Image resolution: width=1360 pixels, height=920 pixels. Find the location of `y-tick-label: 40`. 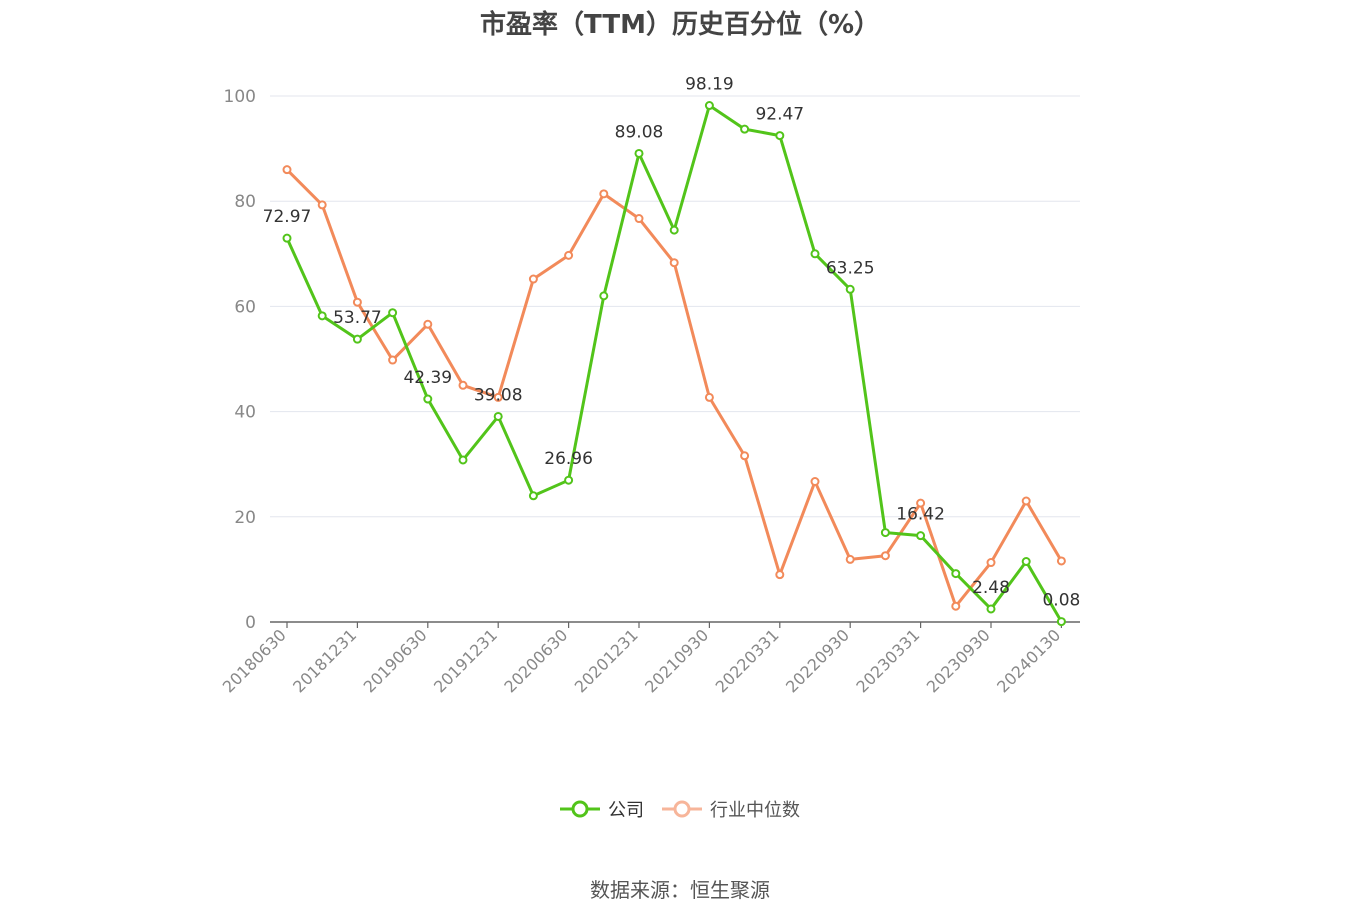

y-tick-label: 40 is located at coordinates (245, 413).